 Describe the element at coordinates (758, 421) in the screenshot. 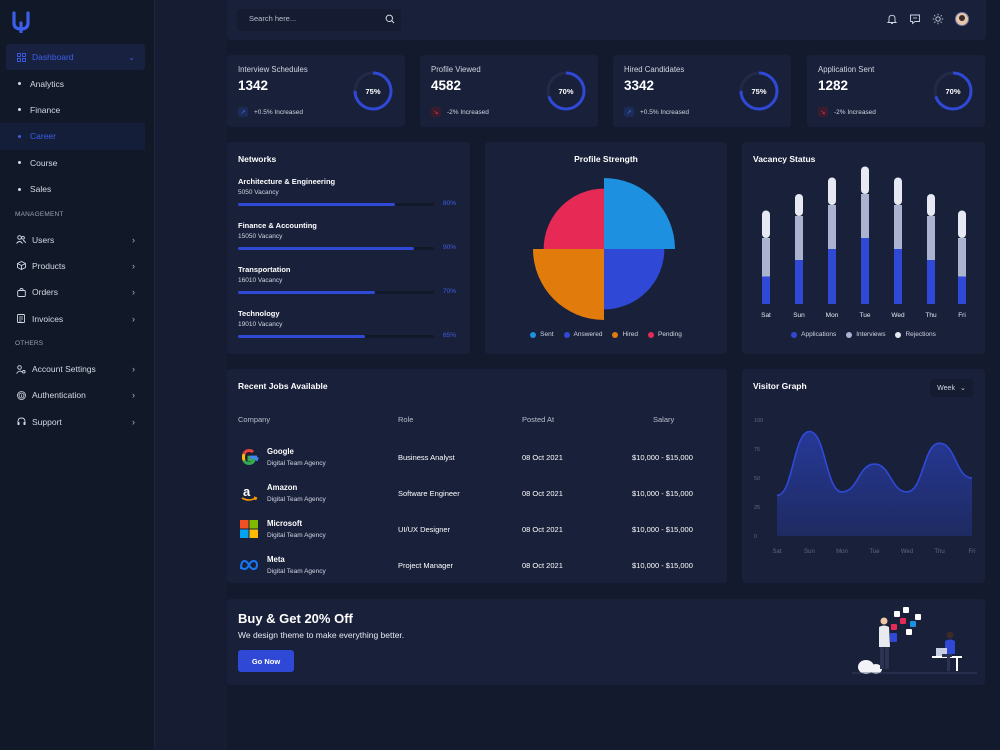

I see `y-tick-label: 100` at that location.